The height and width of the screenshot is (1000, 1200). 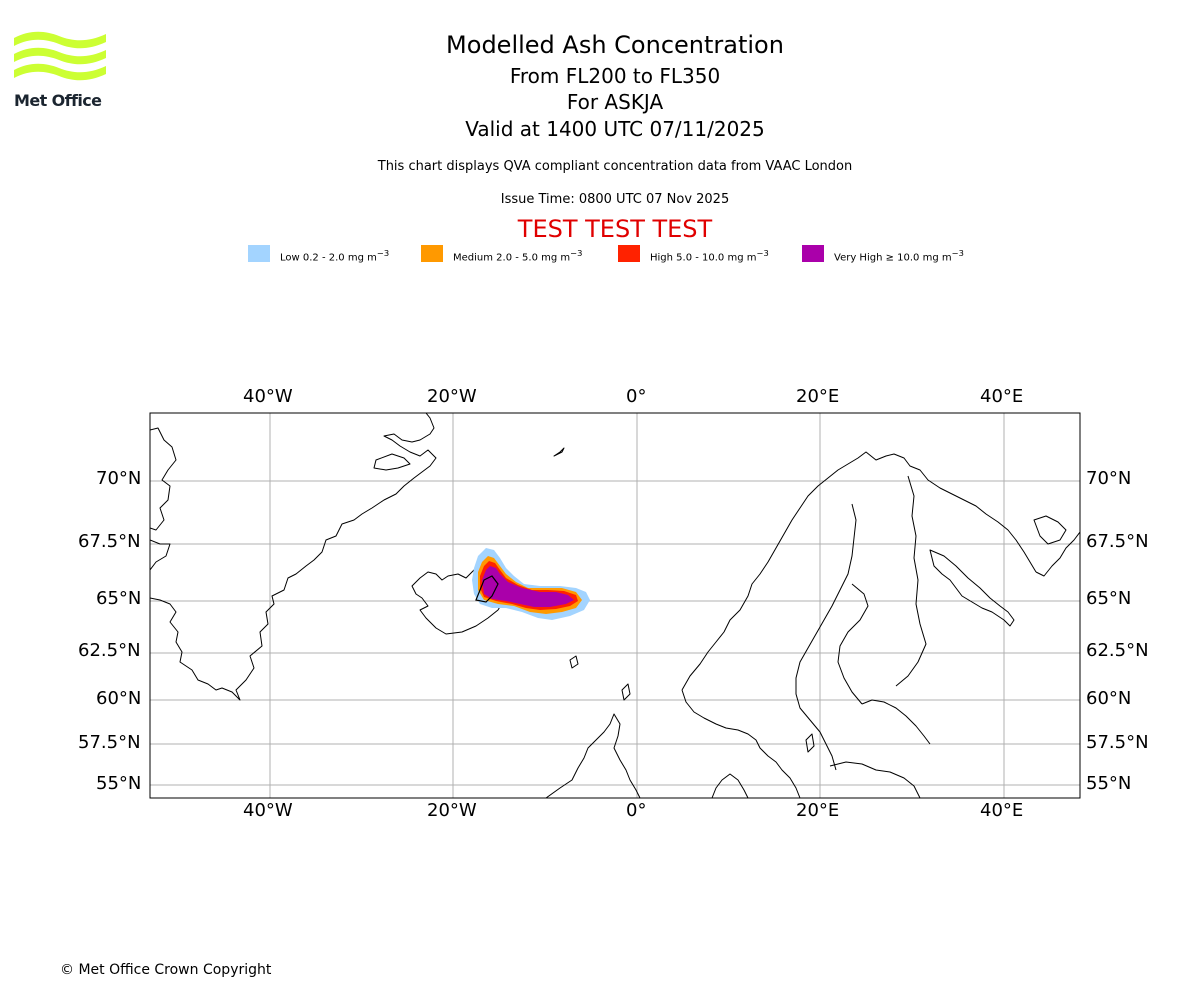 What do you see at coordinates (896, 722) in the screenshot?
I see `finland-coast` at bounding box center [896, 722].